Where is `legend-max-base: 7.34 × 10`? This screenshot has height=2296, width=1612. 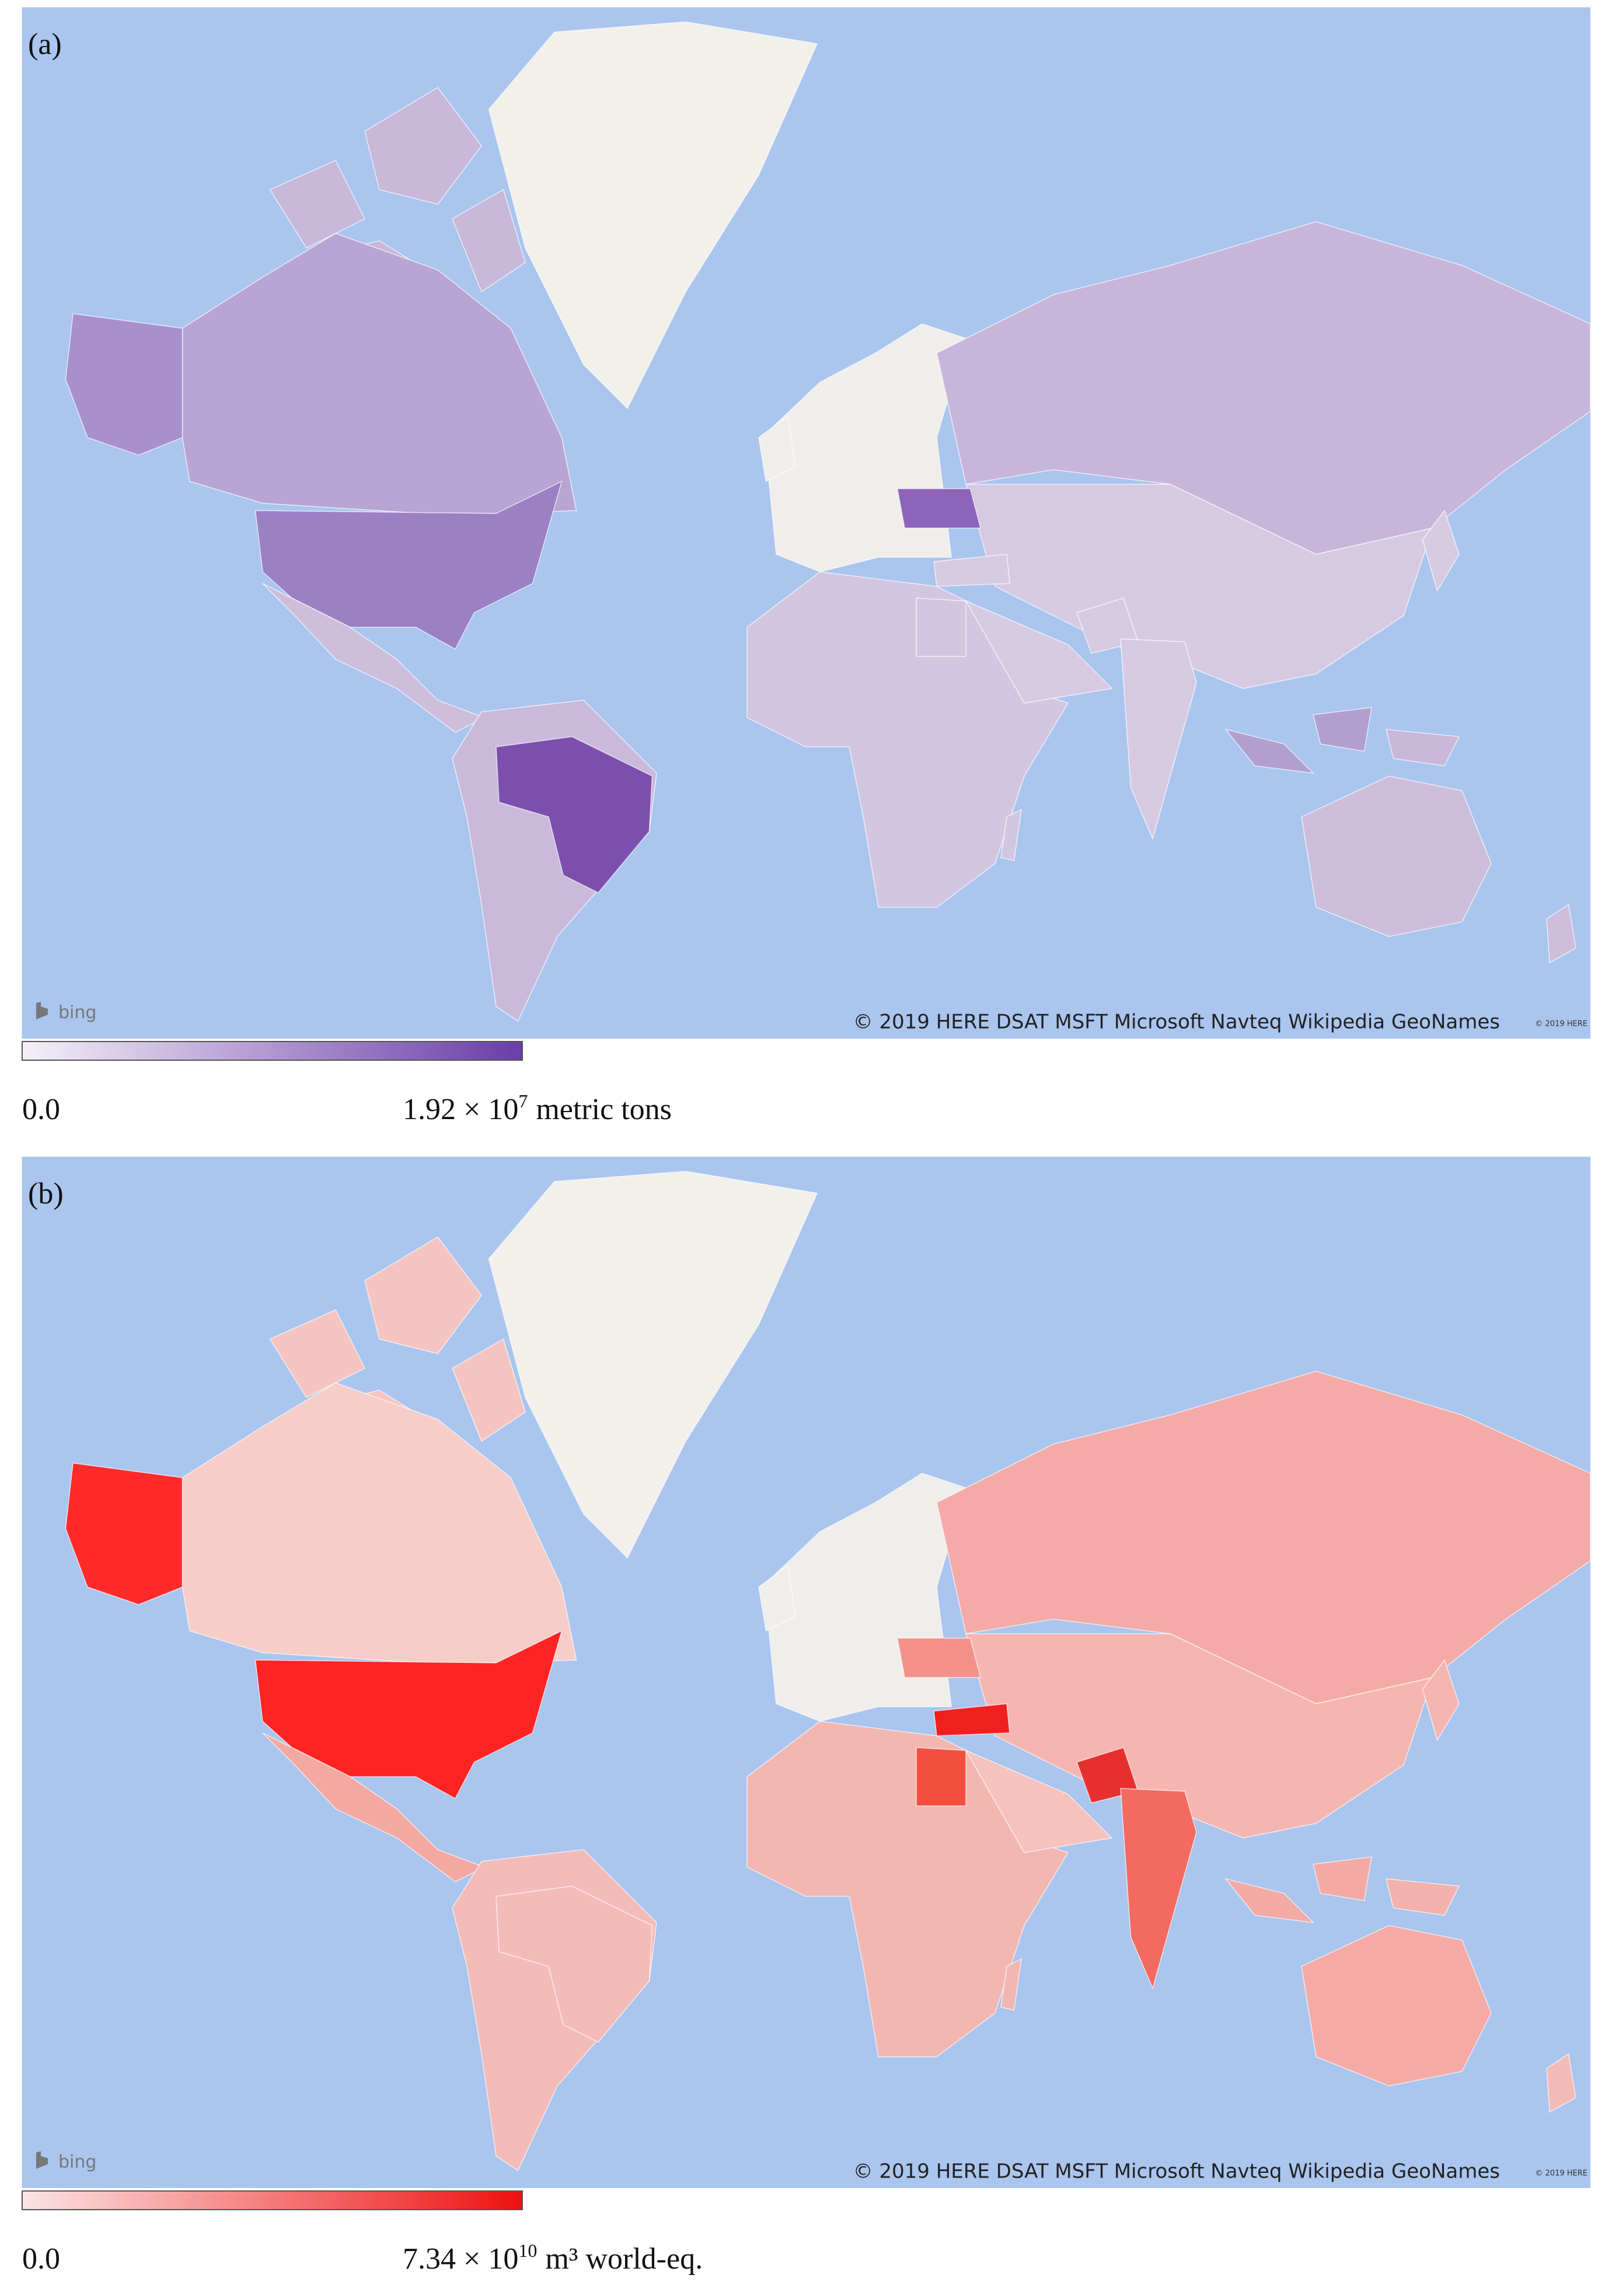 legend-max-base: 7.34 × 10 is located at coordinates (460, 2259).